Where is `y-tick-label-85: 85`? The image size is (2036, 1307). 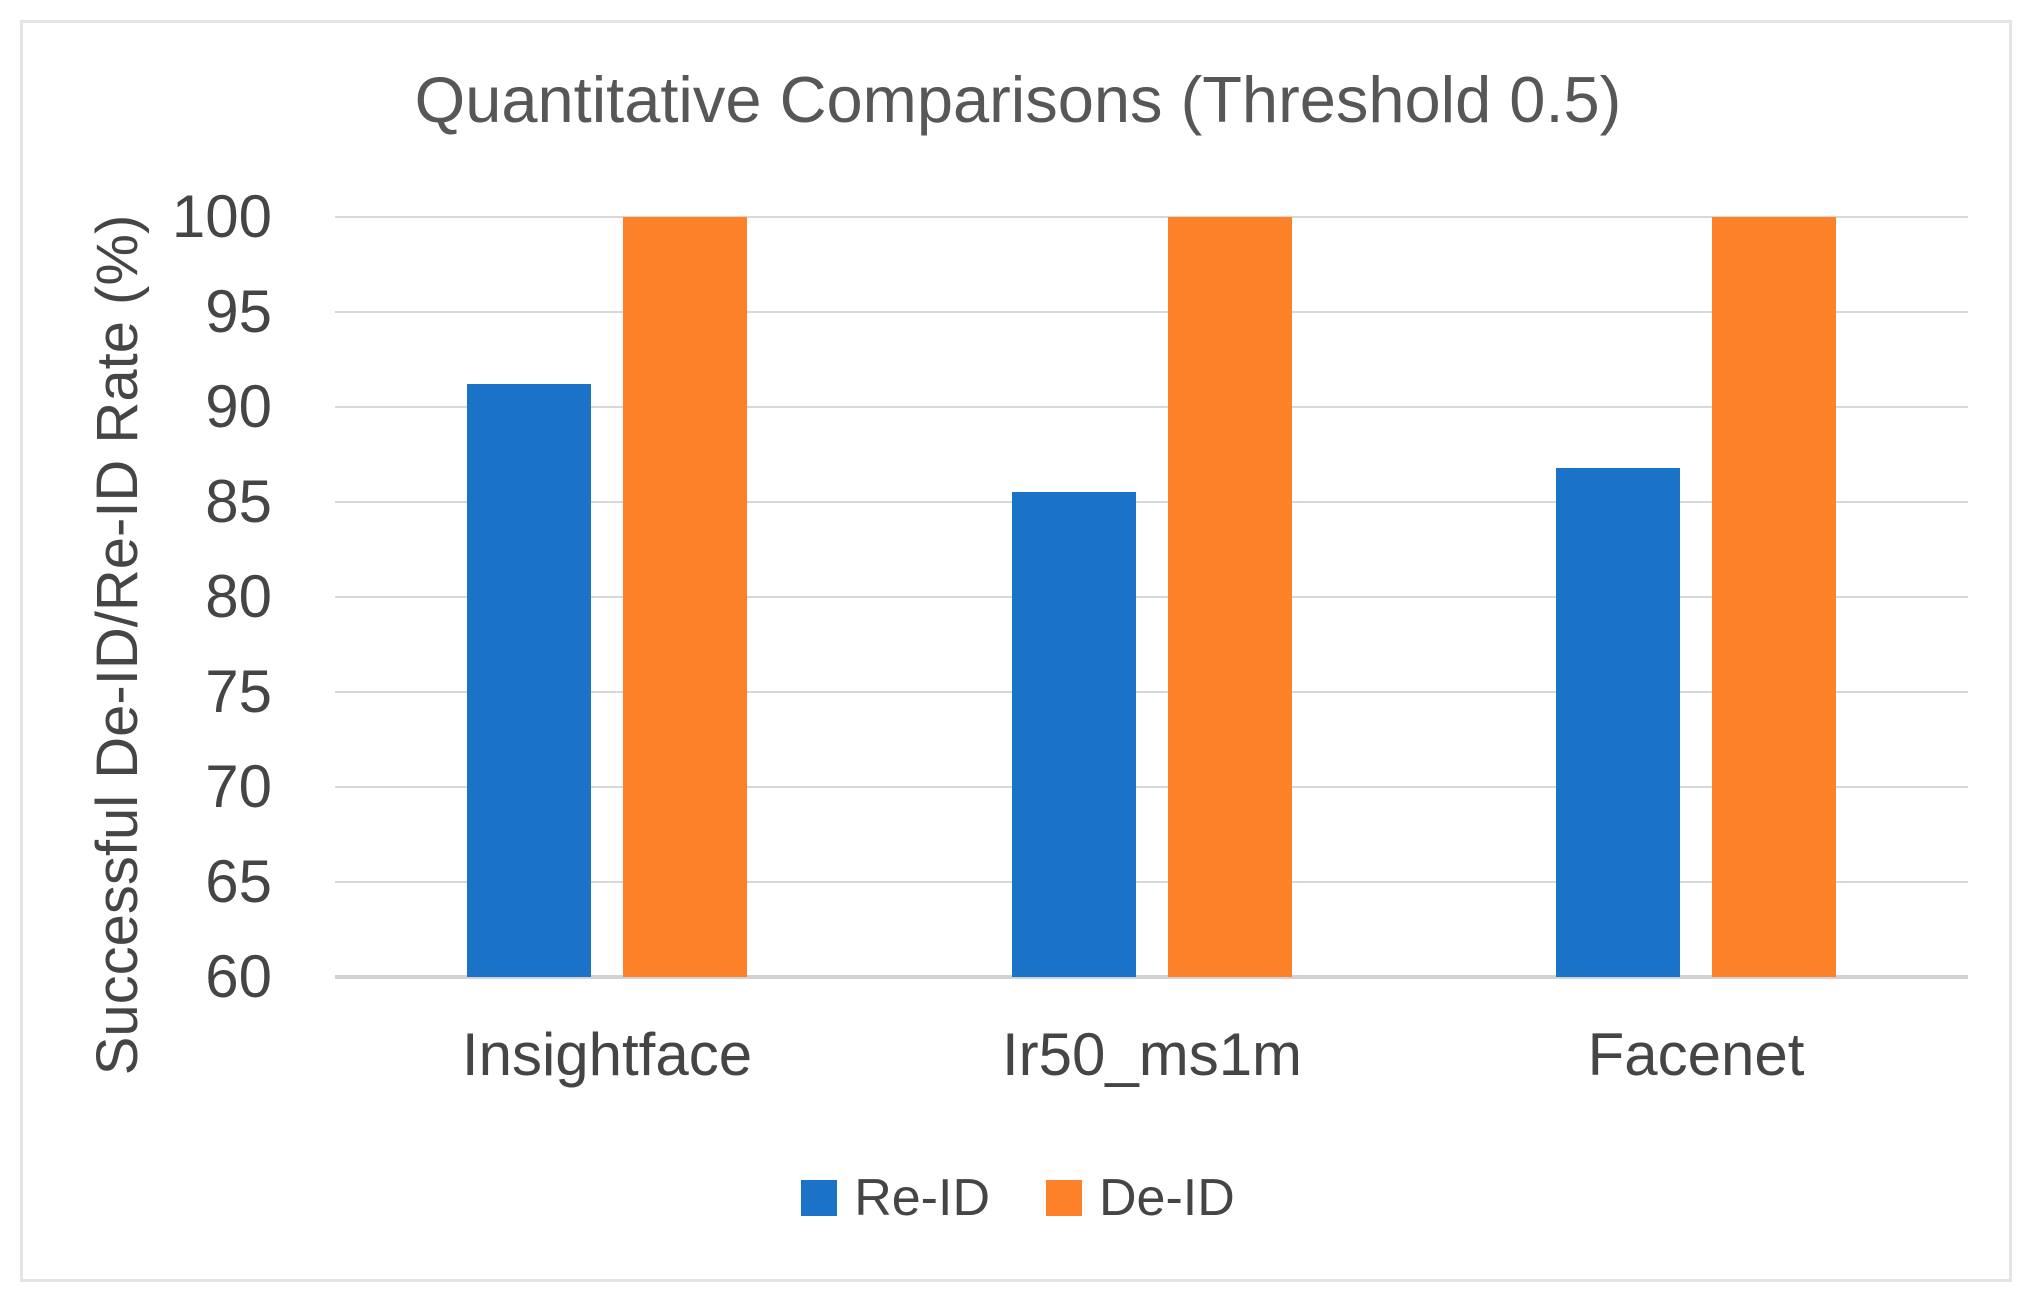 y-tick-label-85: 85 is located at coordinates (238, 501).